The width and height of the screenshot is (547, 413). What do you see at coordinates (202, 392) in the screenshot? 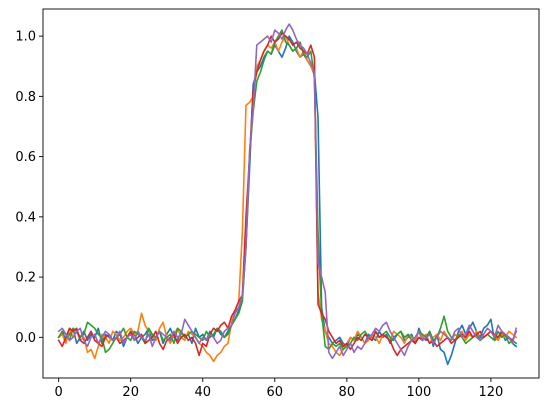
I see `x-tick-label: 40` at bounding box center [202, 392].